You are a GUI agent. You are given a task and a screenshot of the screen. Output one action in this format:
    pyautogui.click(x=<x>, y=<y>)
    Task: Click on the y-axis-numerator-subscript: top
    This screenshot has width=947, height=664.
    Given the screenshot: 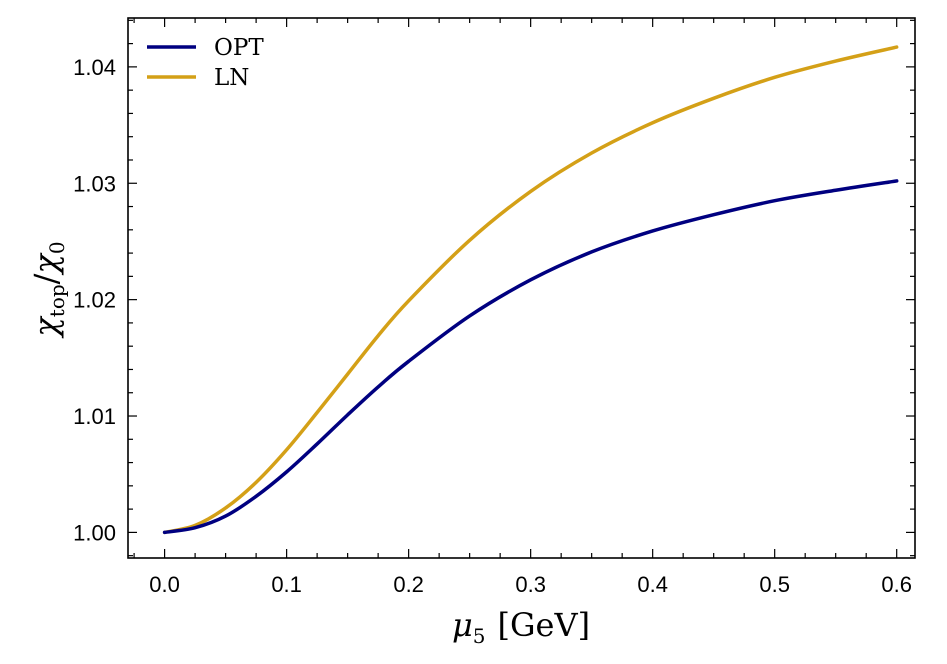 What is the action you would take?
    pyautogui.click(x=57, y=300)
    